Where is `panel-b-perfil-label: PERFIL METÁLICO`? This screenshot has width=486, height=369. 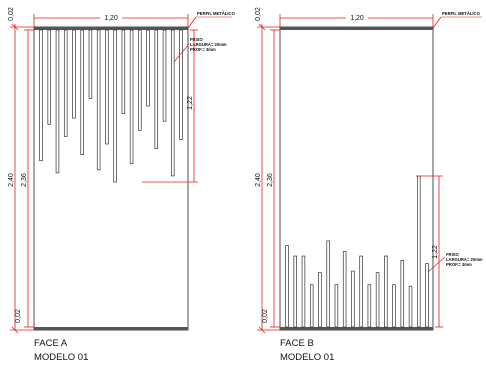 panel-b-perfil-label: PERFIL METÁLICO is located at coordinates (461, 13).